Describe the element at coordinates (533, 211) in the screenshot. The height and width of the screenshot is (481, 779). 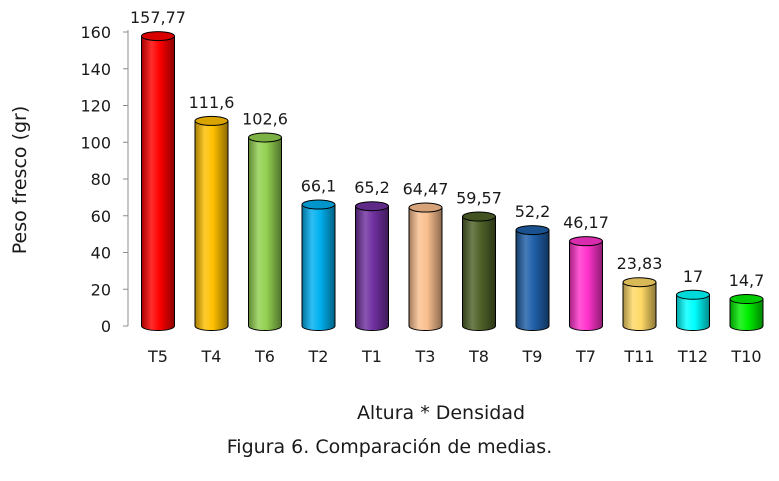
I see `data-label-T9: 52,2` at that location.